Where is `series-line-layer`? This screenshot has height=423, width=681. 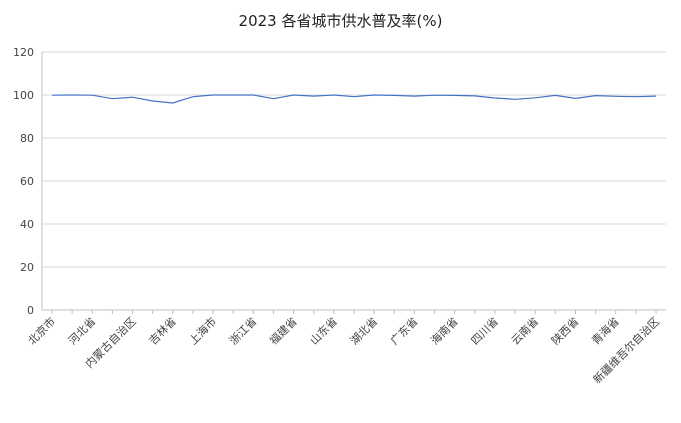 series-line-layer is located at coordinates (354, 99).